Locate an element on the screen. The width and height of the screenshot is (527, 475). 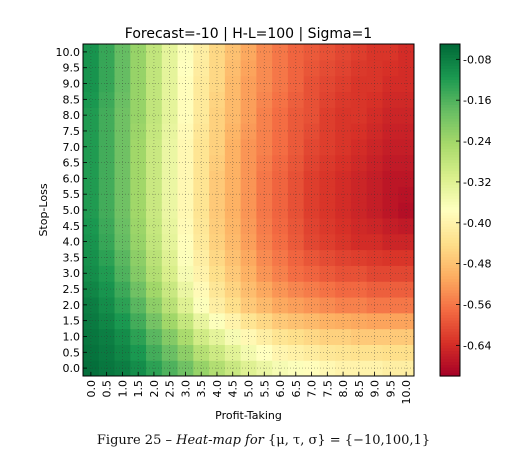
x-tick-label: 2.5 is located at coordinates (170, 389).